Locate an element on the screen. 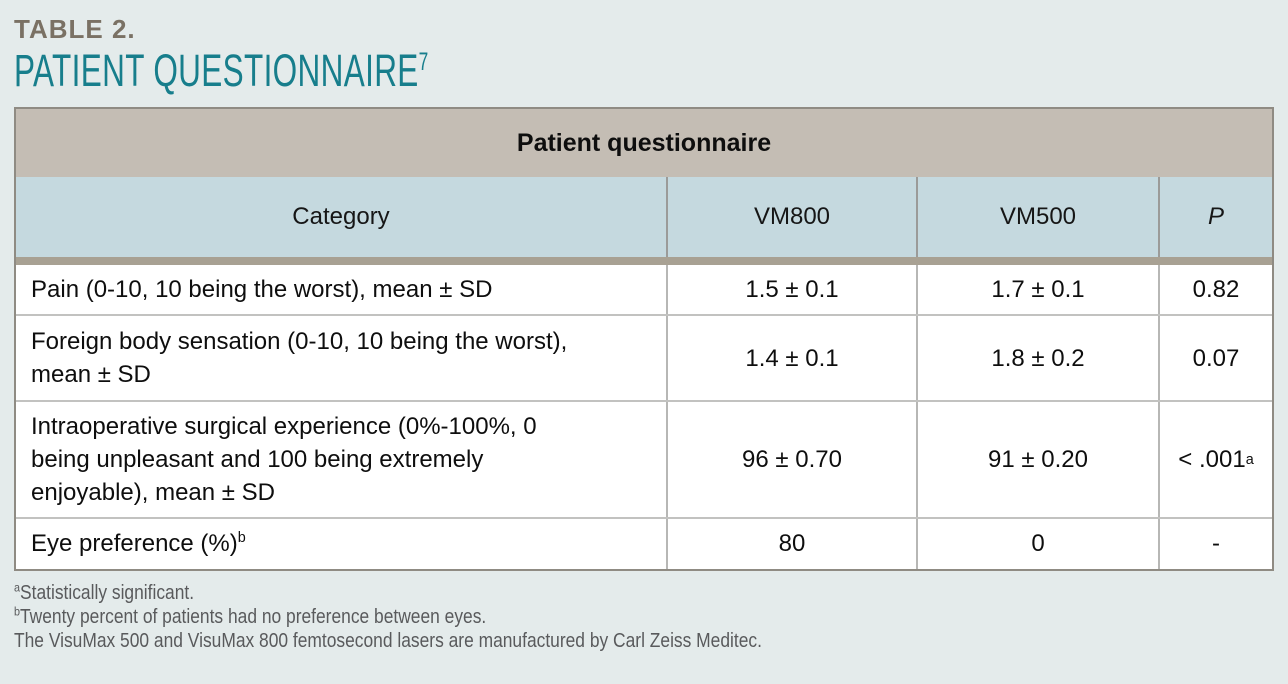 The width and height of the screenshot is (1288, 684). column-header-category: Category is located at coordinates (341, 216).